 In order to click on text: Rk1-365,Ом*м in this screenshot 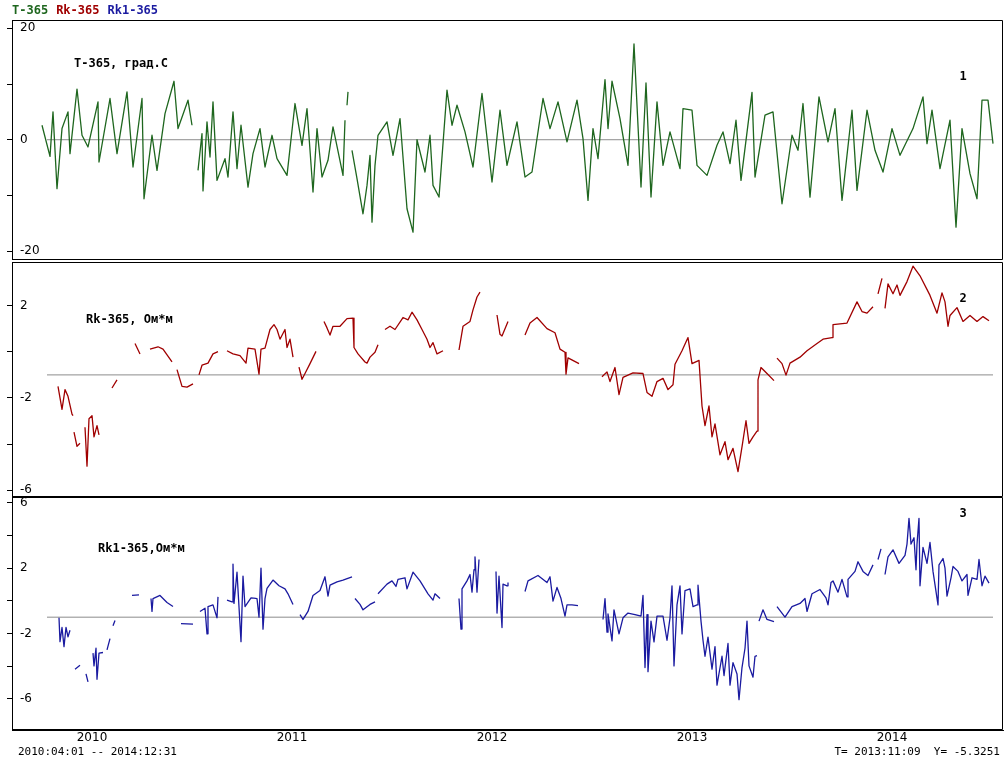, I will do `click(141, 548)`.